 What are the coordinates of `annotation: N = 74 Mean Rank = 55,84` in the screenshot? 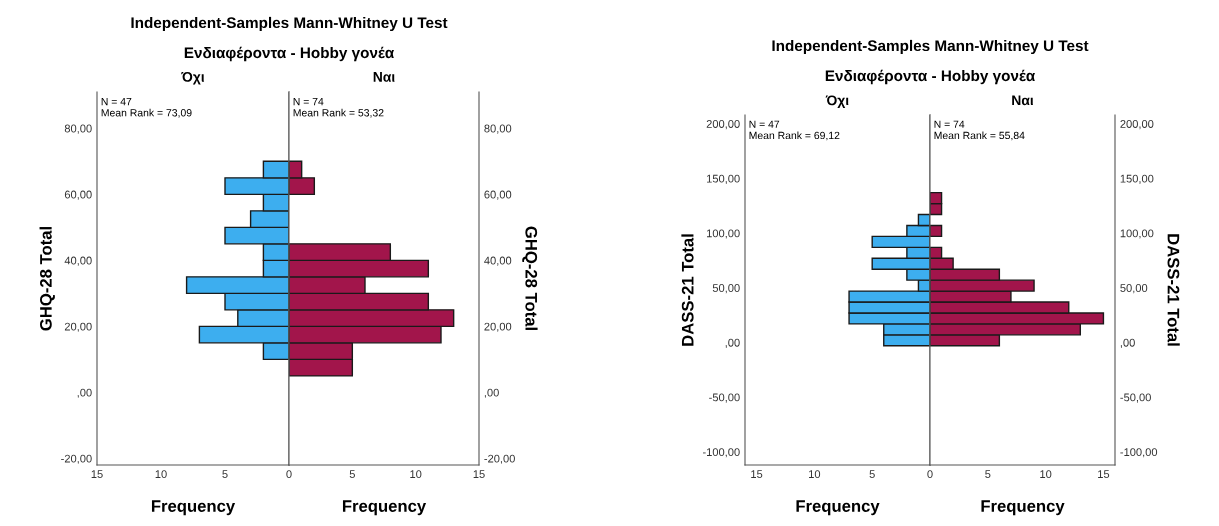 It's located at (979, 130).